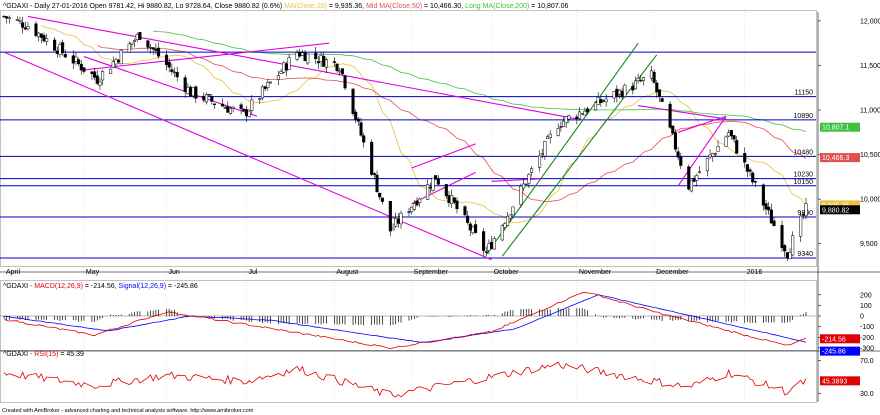 The width and height of the screenshot is (880, 415). I want to click on price-y-tick-label: 12,000, so click(870, 21).